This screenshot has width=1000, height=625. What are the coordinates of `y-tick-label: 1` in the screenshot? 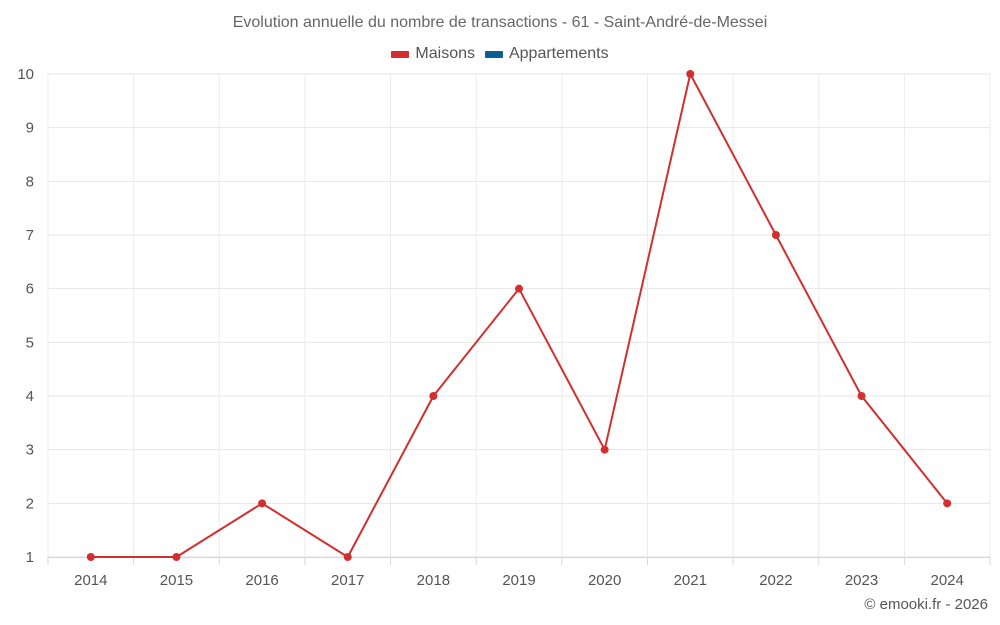 It's located at (30, 557).